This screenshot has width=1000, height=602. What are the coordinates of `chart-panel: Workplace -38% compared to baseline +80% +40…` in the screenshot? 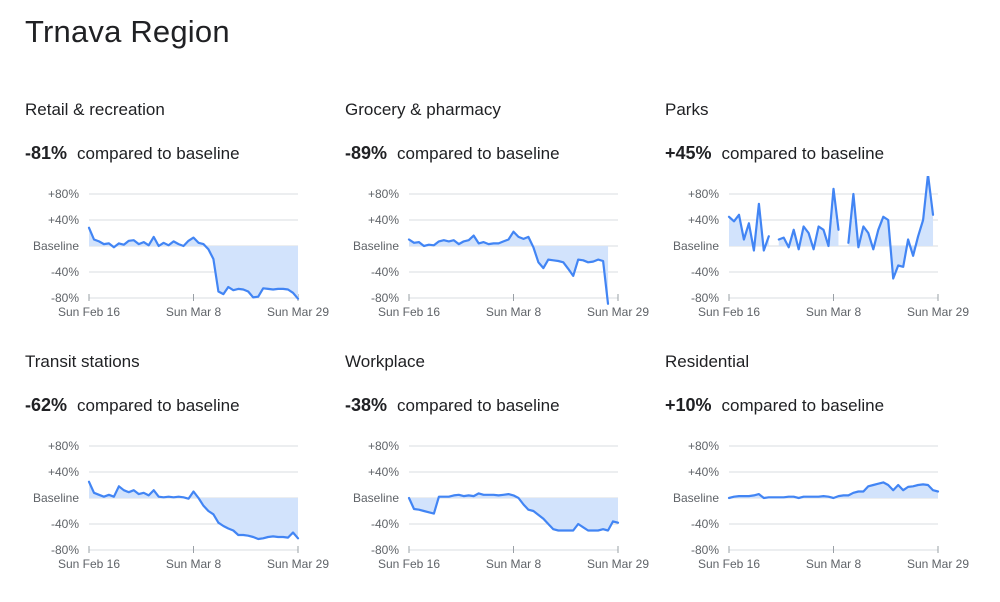 It's located at (505, 477).